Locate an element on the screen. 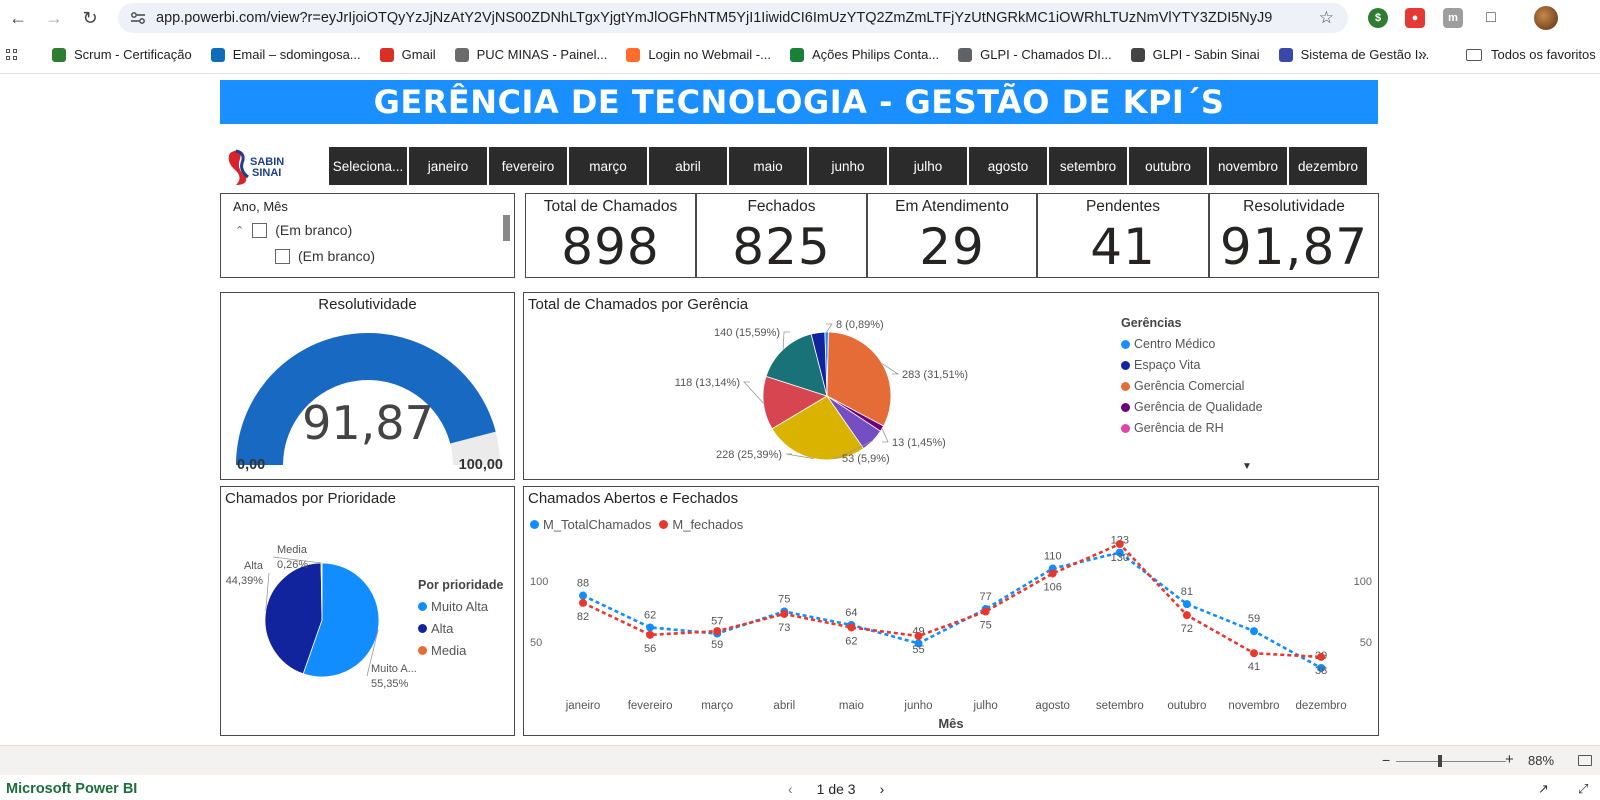 This screenshot has height=800, width=1600. slicer-scrollbar is located at coordinates (506, 228).